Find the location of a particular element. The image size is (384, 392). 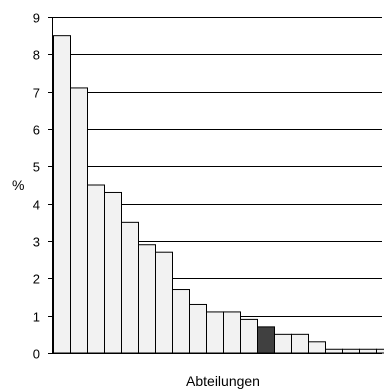

y-tick-labels: 0 1 2 3 4 5 6 7 8 9 is located at coordinates (36, 186).